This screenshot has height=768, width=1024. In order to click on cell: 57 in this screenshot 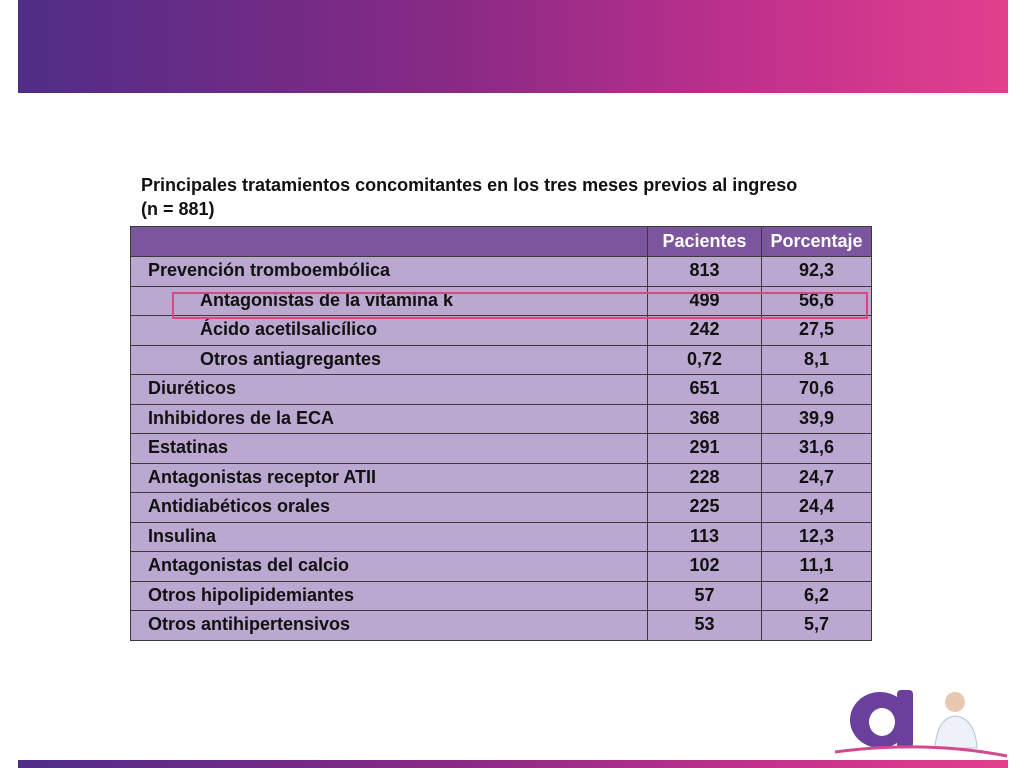, I will do `click(704, 595)`.